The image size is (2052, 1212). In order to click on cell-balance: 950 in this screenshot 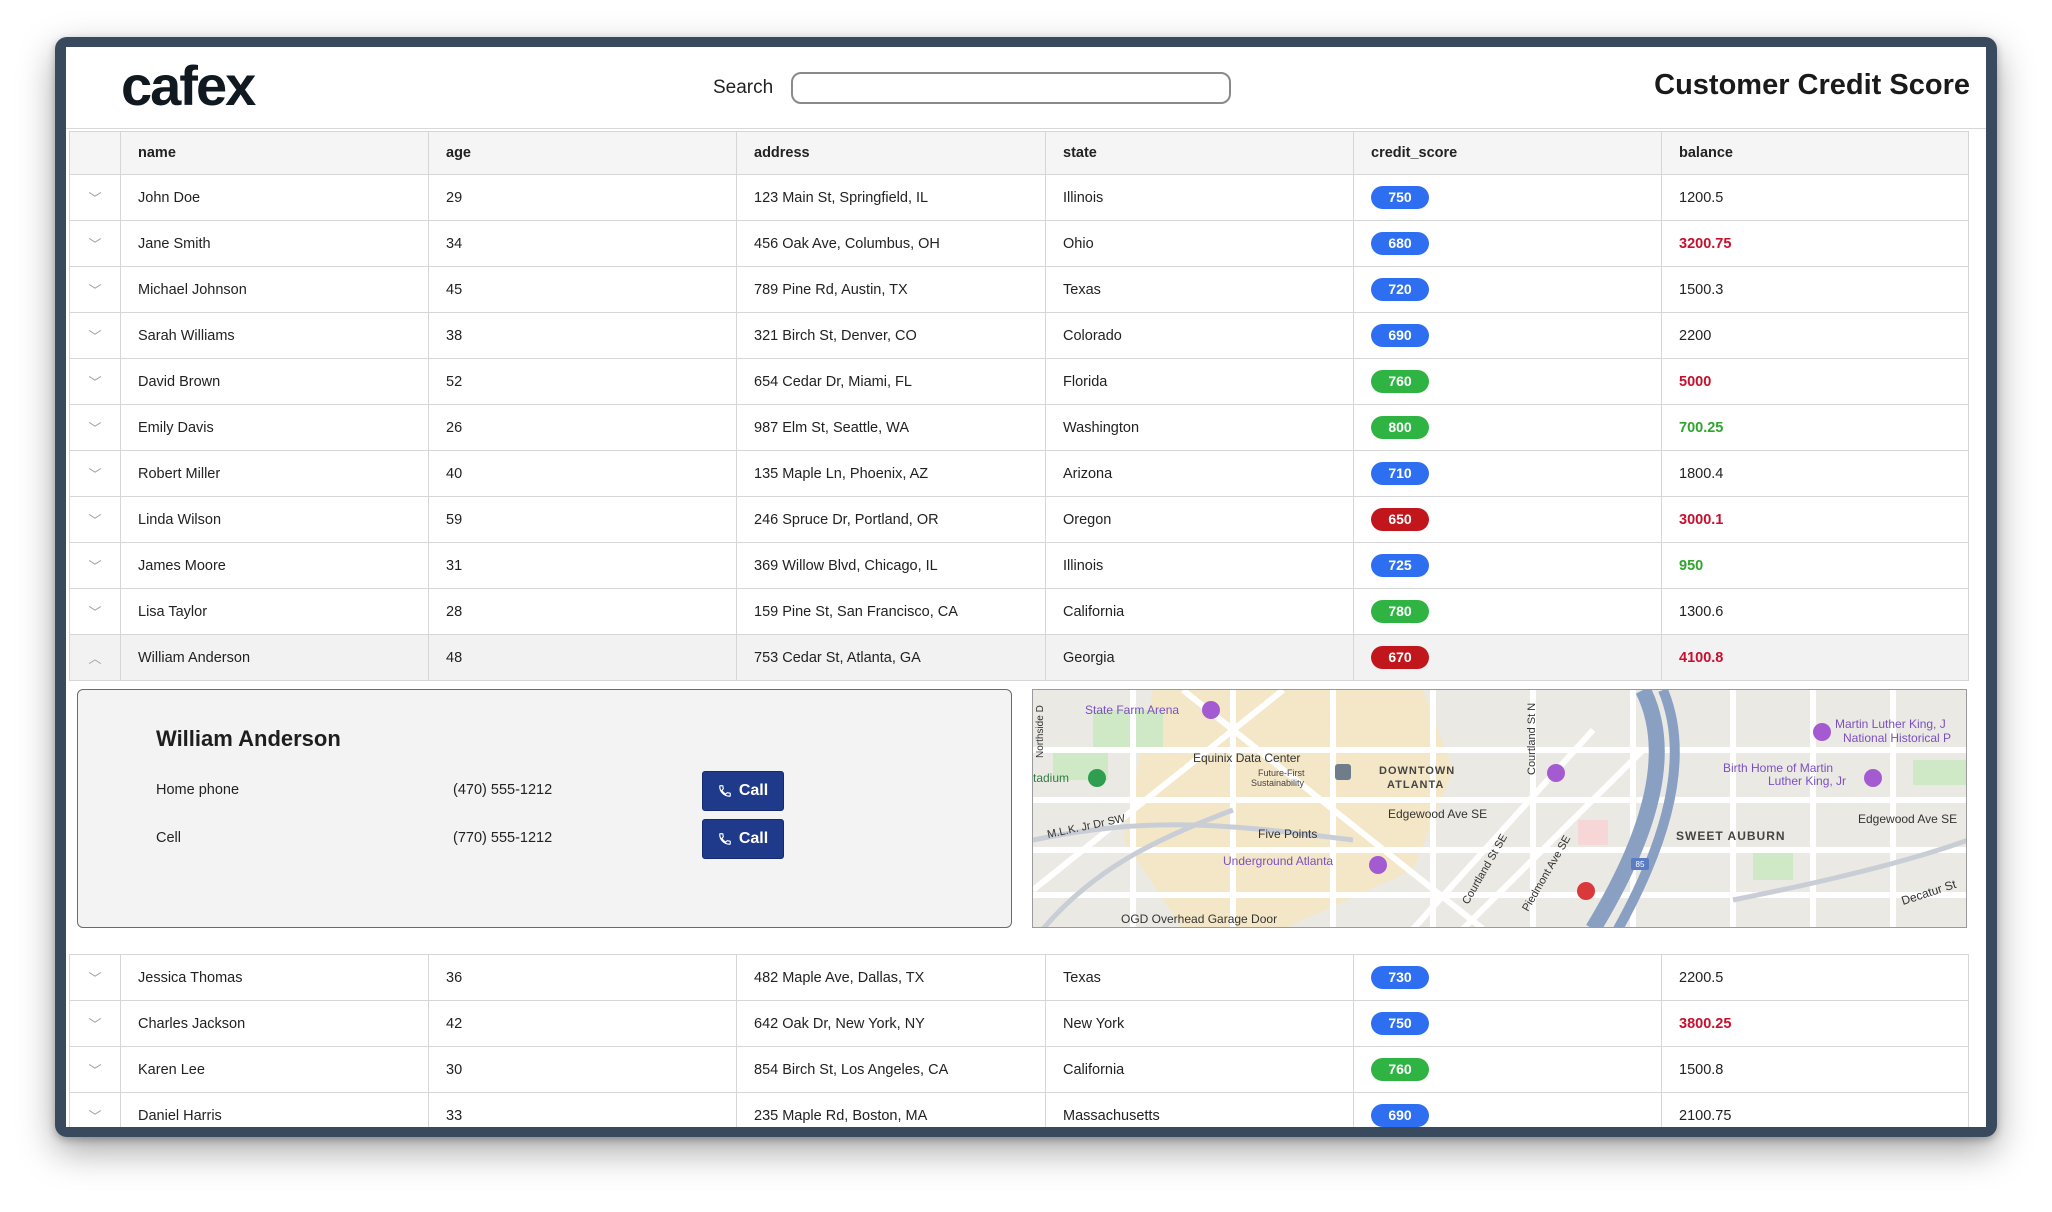, I will do `click(1815, 565)`.